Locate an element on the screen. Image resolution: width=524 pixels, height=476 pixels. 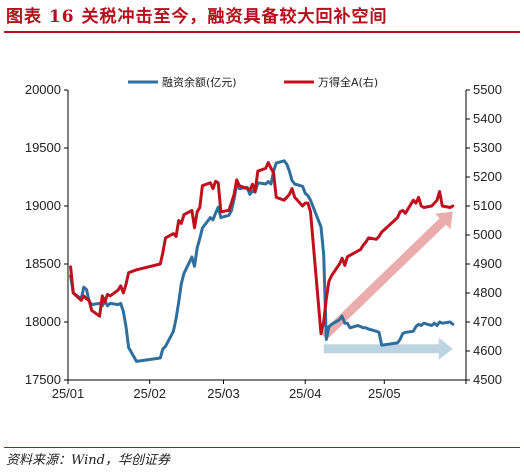
source-note: 资料来源：Wind，华创证券 is located at coordinates (88, 460).